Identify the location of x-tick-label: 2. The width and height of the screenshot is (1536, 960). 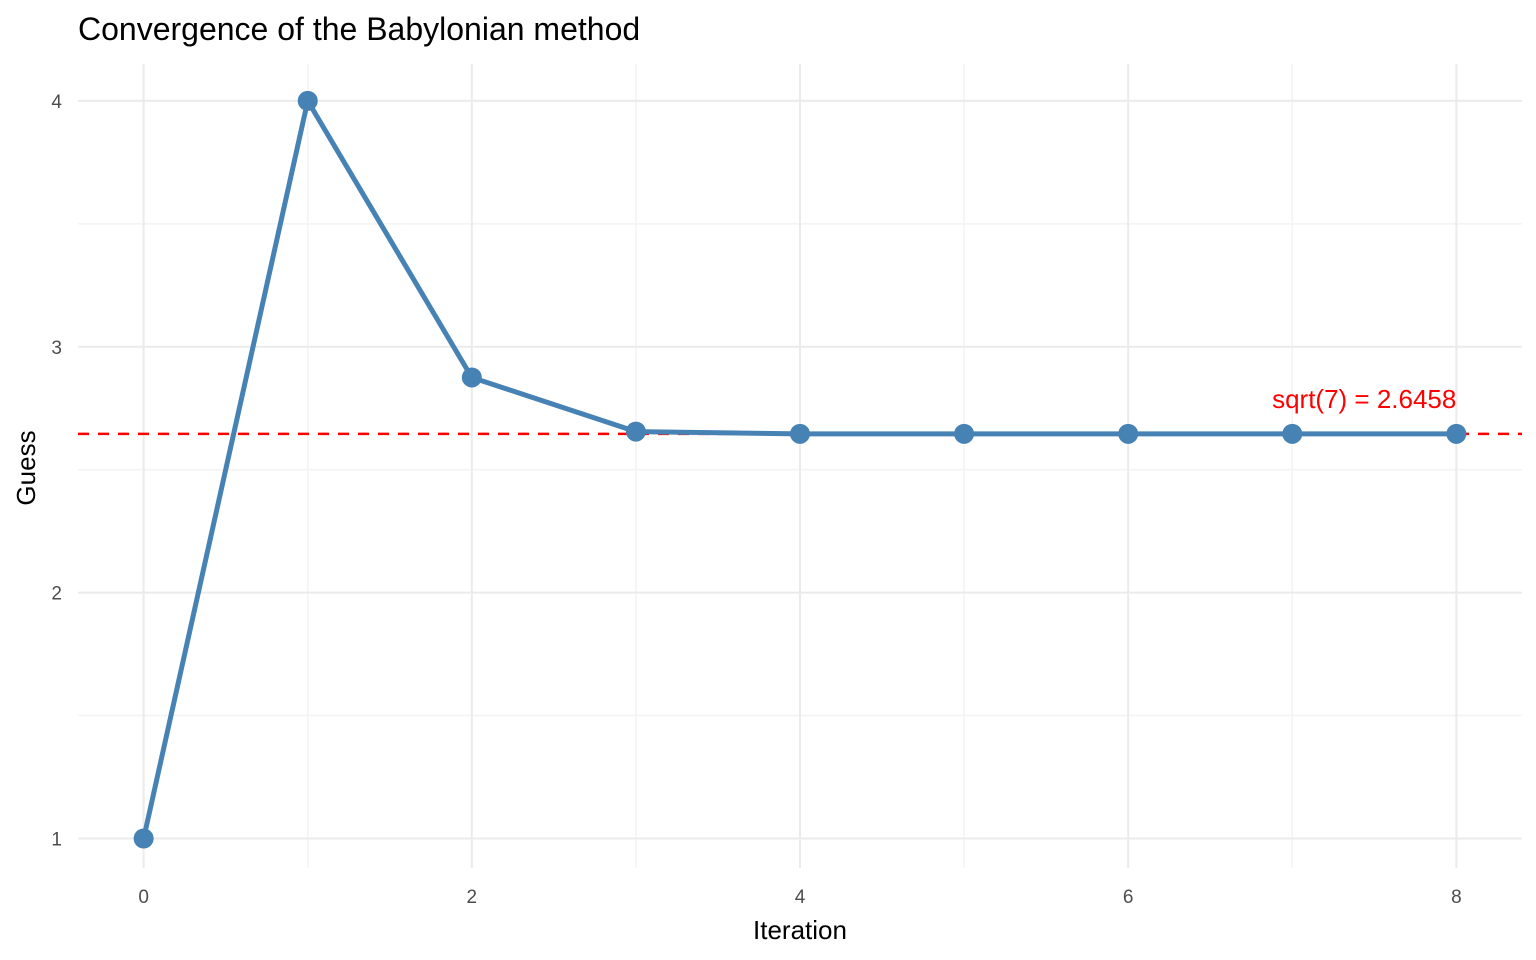
(472, 897).